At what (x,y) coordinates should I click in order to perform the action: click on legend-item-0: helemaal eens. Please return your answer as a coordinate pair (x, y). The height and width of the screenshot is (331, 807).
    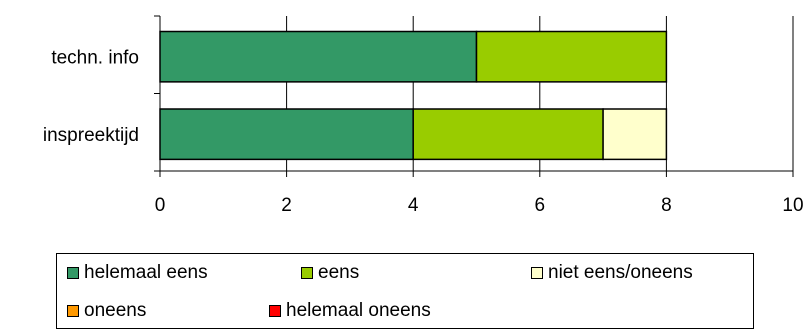
    Looking at the image, I should click on (137, 273).